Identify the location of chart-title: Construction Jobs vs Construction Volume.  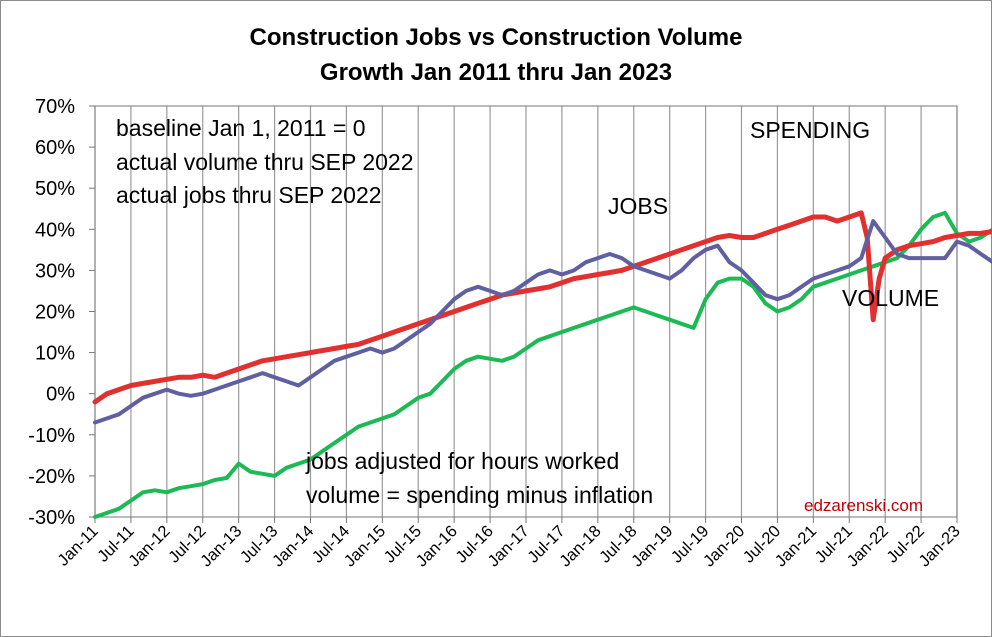
(496, 37).